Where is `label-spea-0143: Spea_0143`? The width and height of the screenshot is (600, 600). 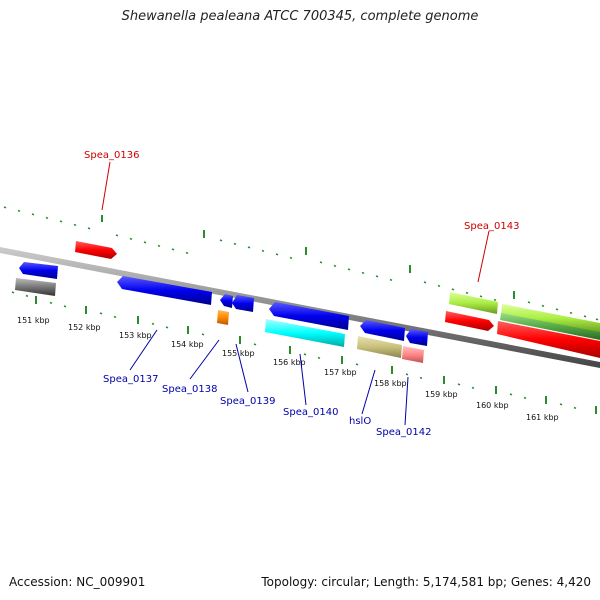
label-spea-0143: Spea_0143 is located at coordinates (491, 226).